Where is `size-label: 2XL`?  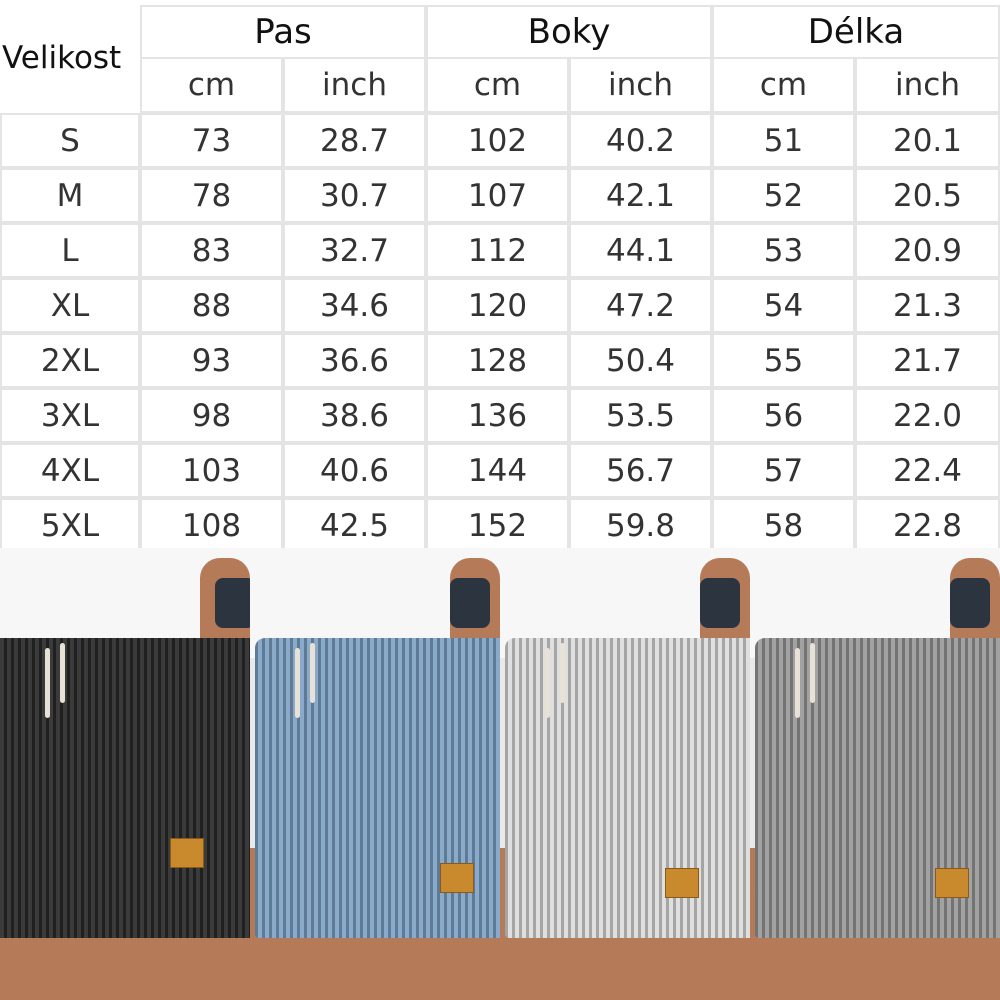 size-label: 2XL is located at coordinates (70, 360).